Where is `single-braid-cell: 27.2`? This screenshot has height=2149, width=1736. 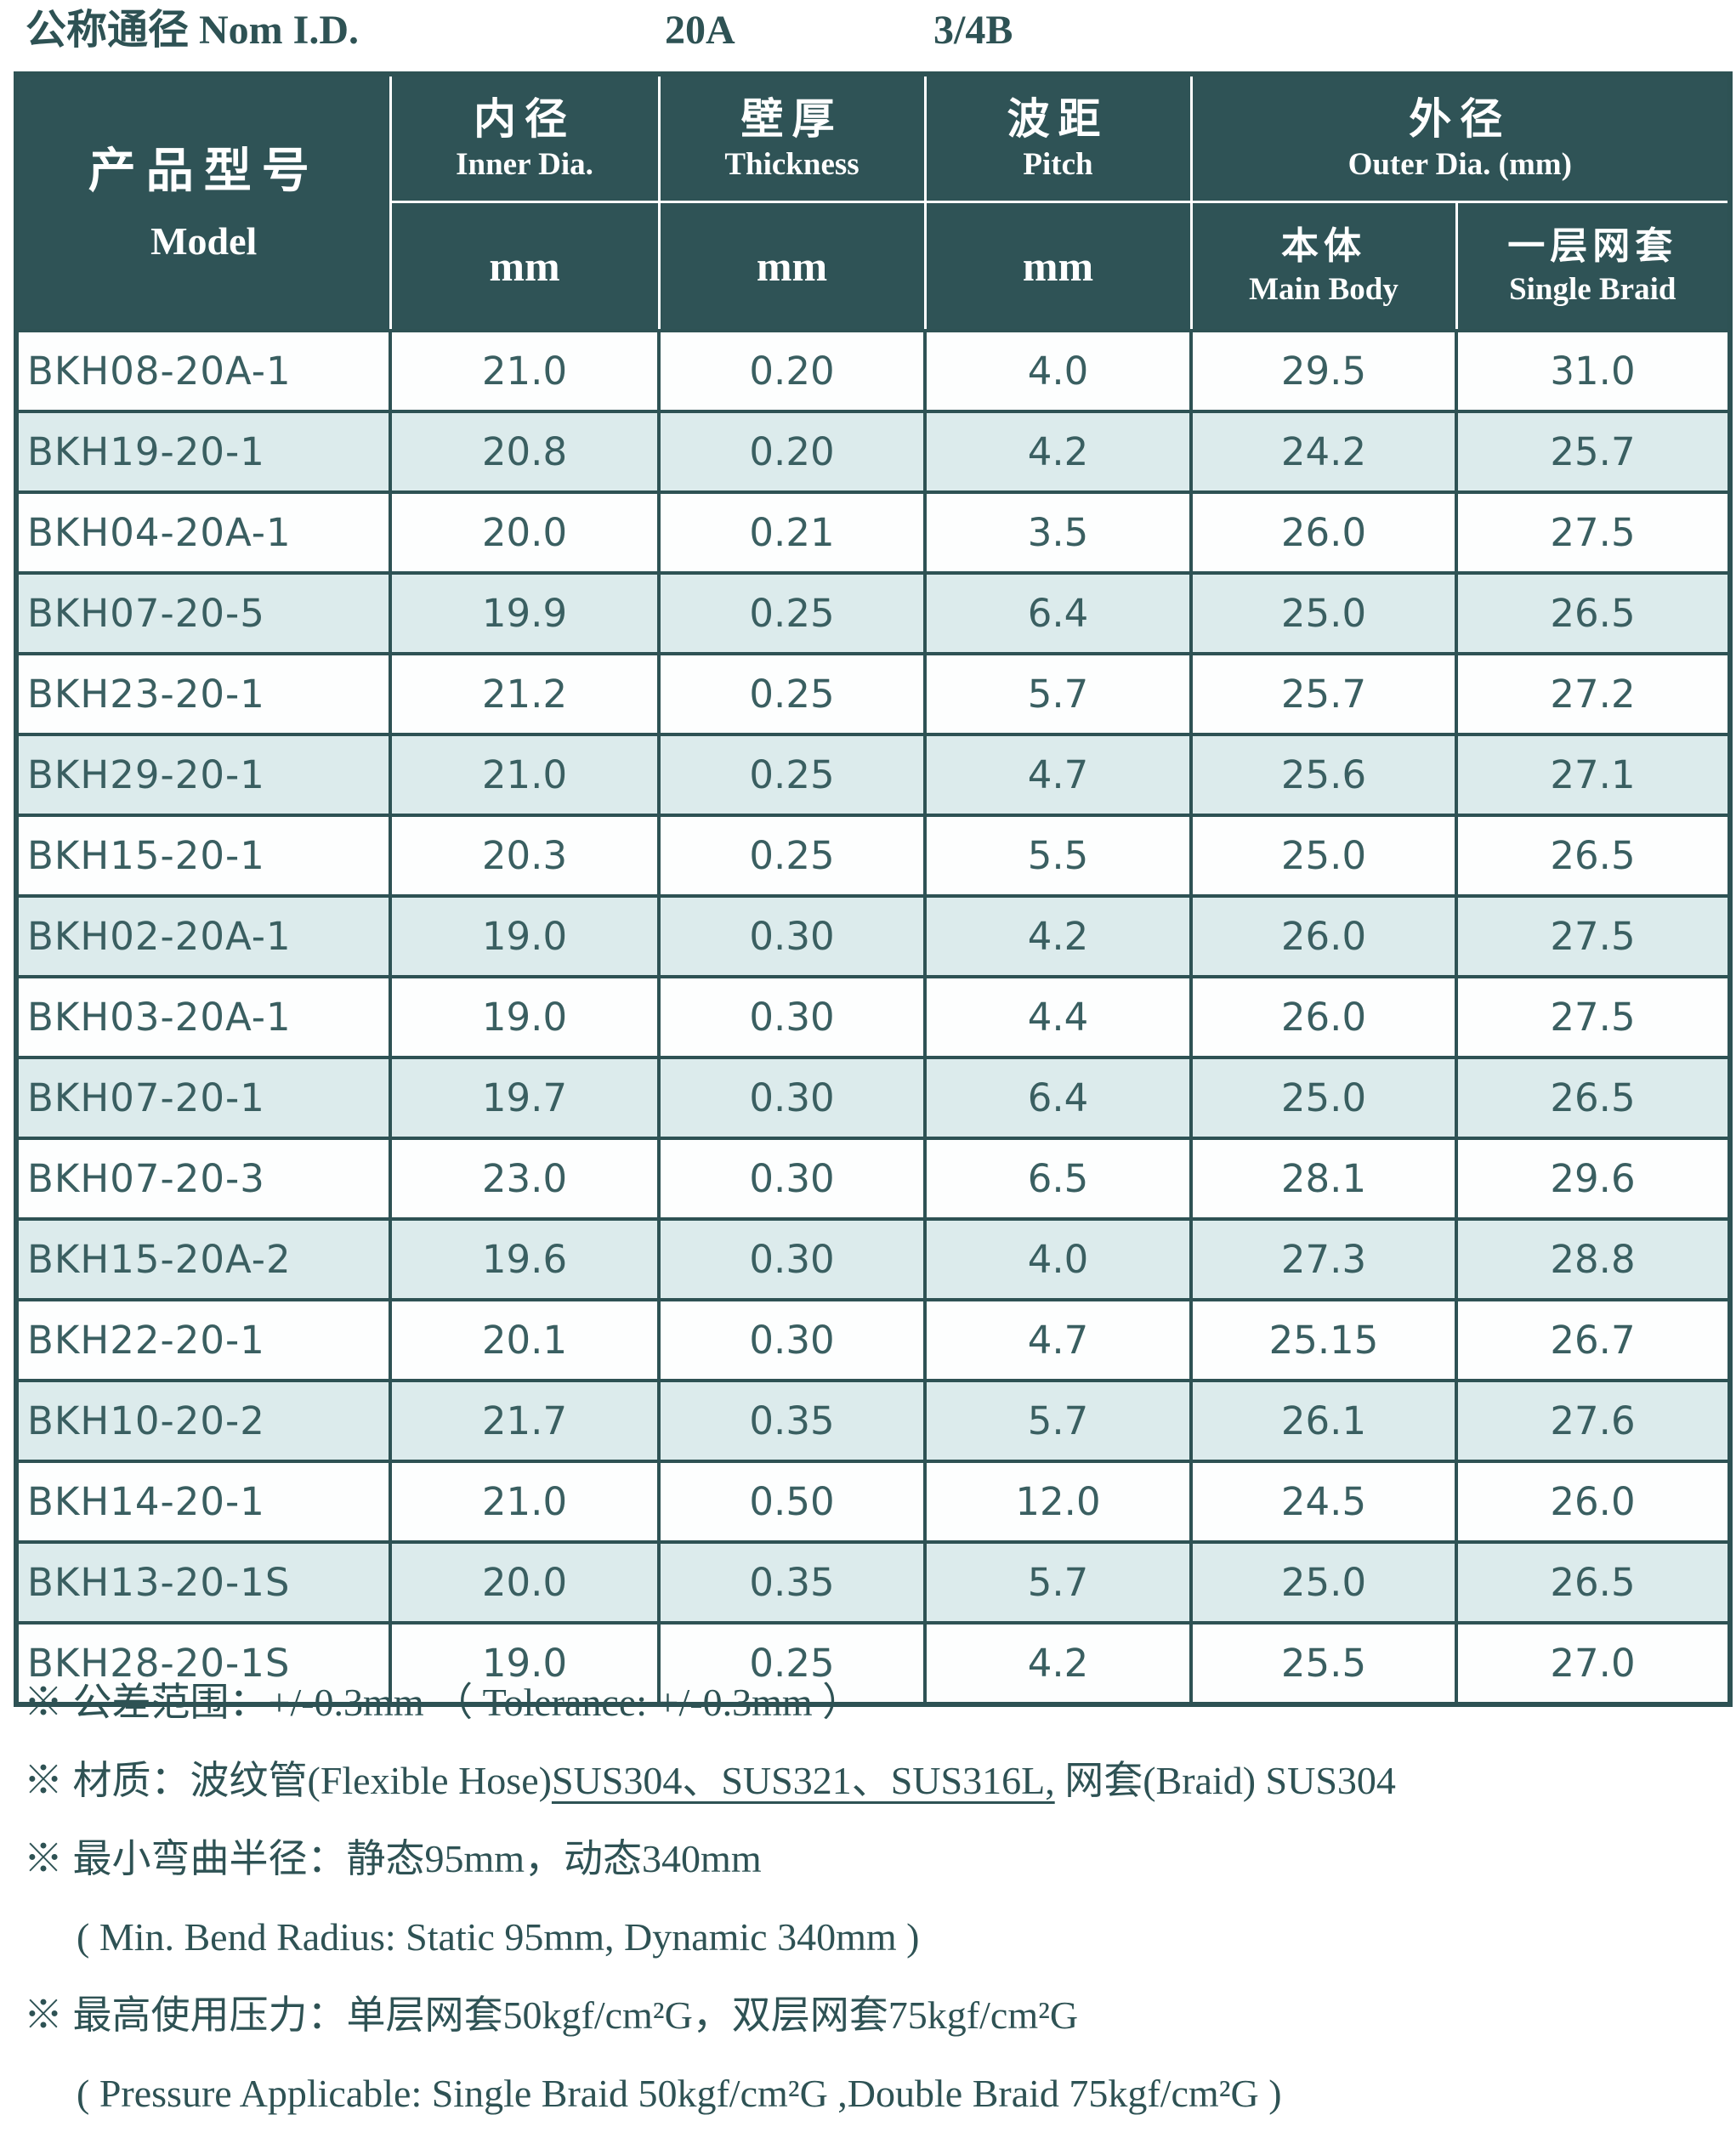
single-braid-cell: 27.2 is located at coordinates (1594, 694).